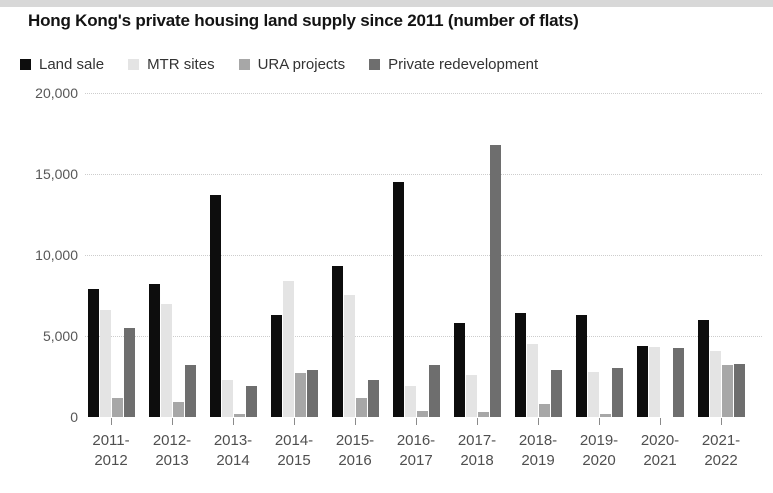  Describe the element at coordinates (172, 450) in the screenshot. I see `x-axis-label-2012-2013: 2012- 2013` at that location.